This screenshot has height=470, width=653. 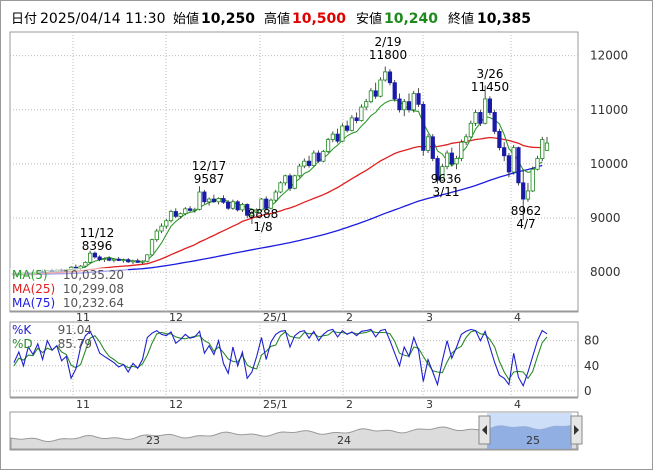 What do you see at coordinates (83, 404) in the screenshot?
I see `month-tick-label: 11` at bounding box center [83, 404].